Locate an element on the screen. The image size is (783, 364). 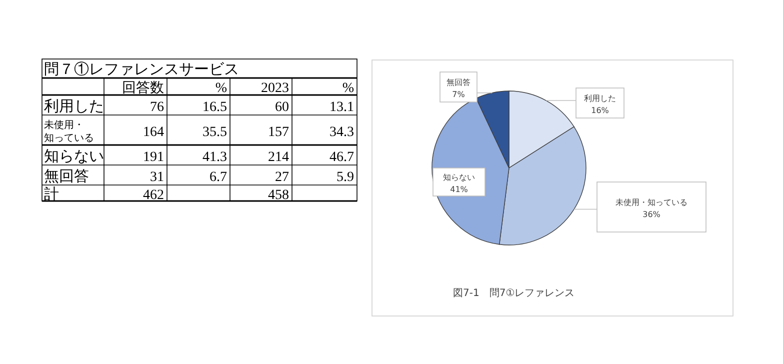
text: 問７①レファレンスサービス is located at coordinates (141, 69).